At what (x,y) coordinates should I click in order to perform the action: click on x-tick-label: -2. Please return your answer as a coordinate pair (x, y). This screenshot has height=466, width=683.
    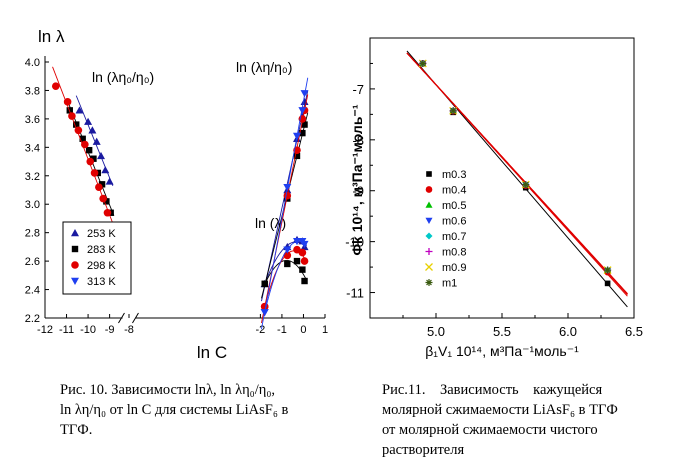
    Looking at the image, I should click on (260, 330).